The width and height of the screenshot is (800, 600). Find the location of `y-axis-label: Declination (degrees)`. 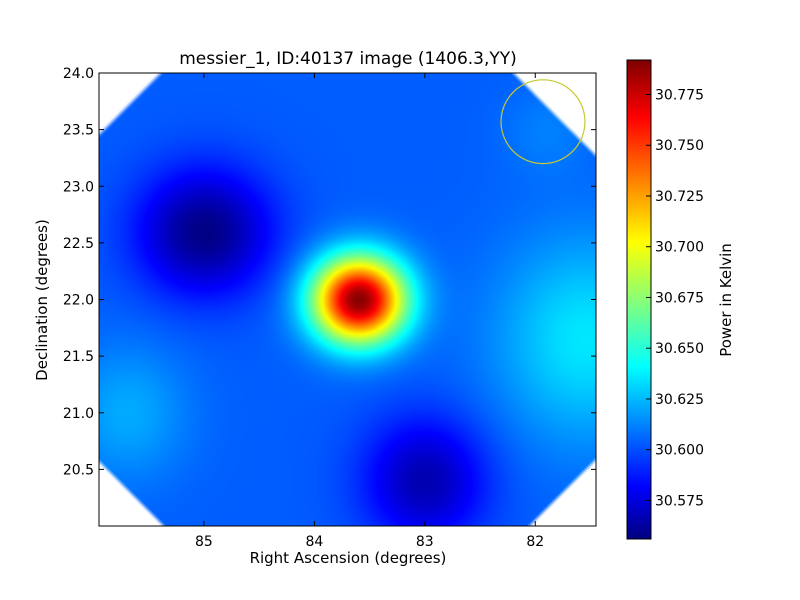

y-axis-label: Declination (degrees) is located at coordinates (42, 300).